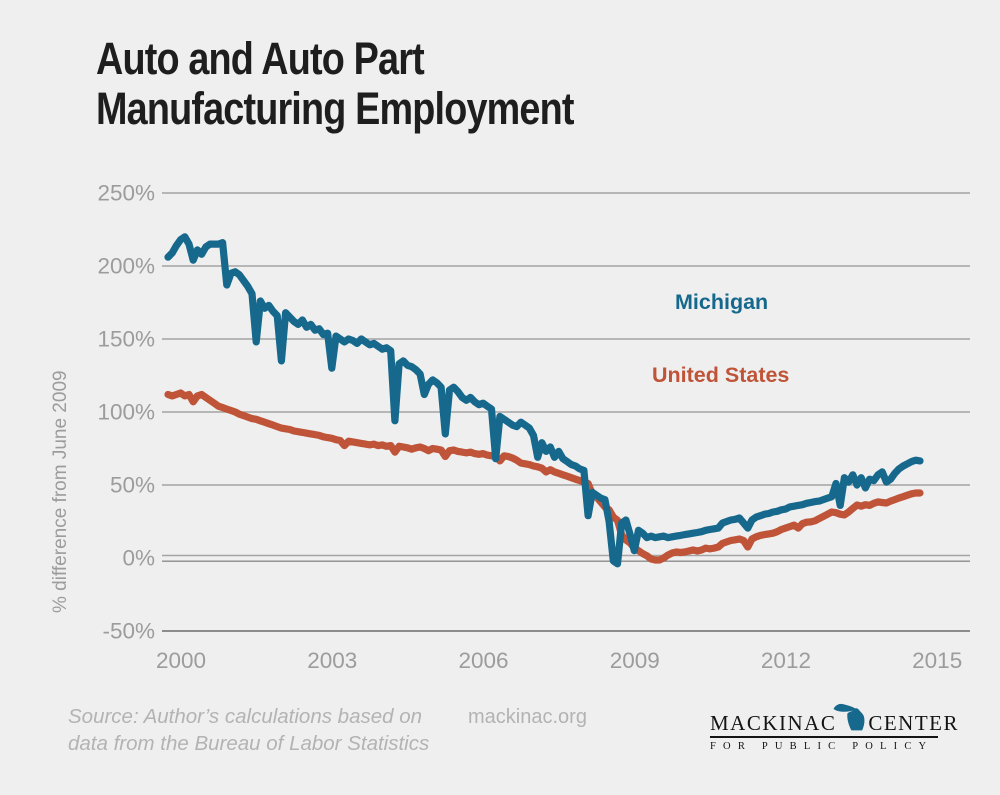 The width and height of the screenshot is (1000, 795). I want to click on x-tick-label: 2003, so click(332, 660).